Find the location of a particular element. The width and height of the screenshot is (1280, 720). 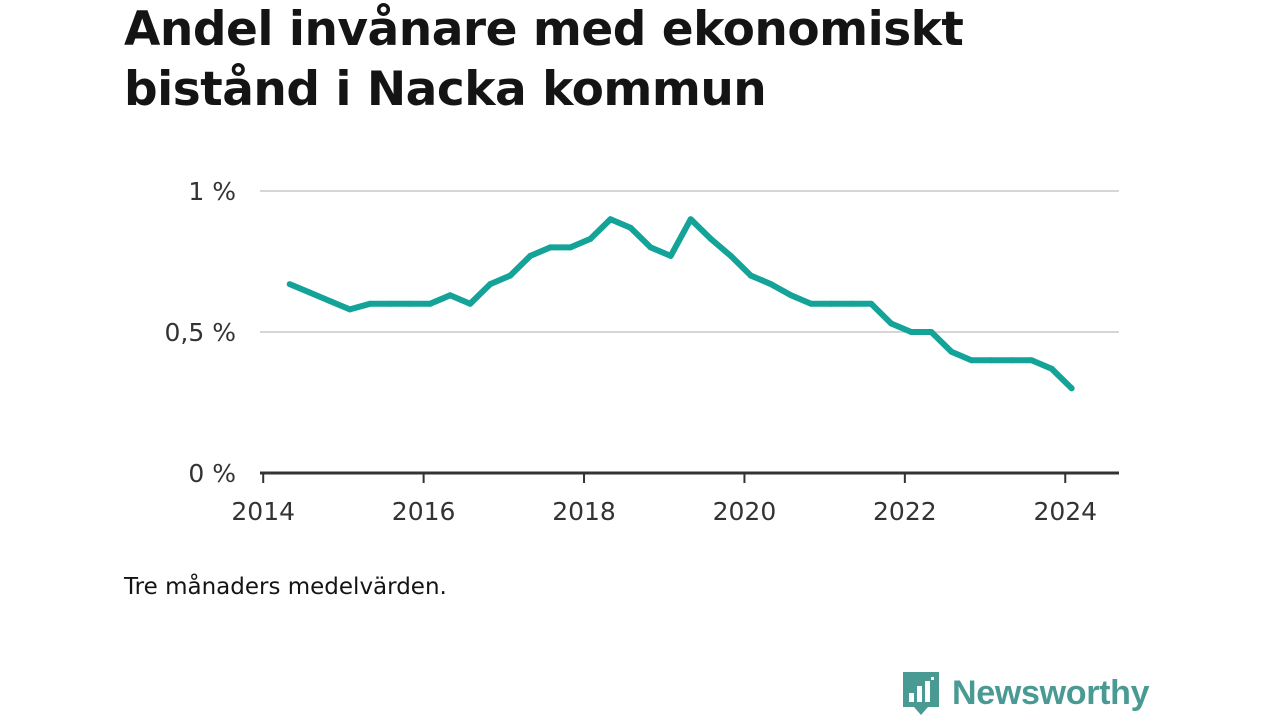

brand-logo: Newsworthy is located at coordinates (1025, 693).